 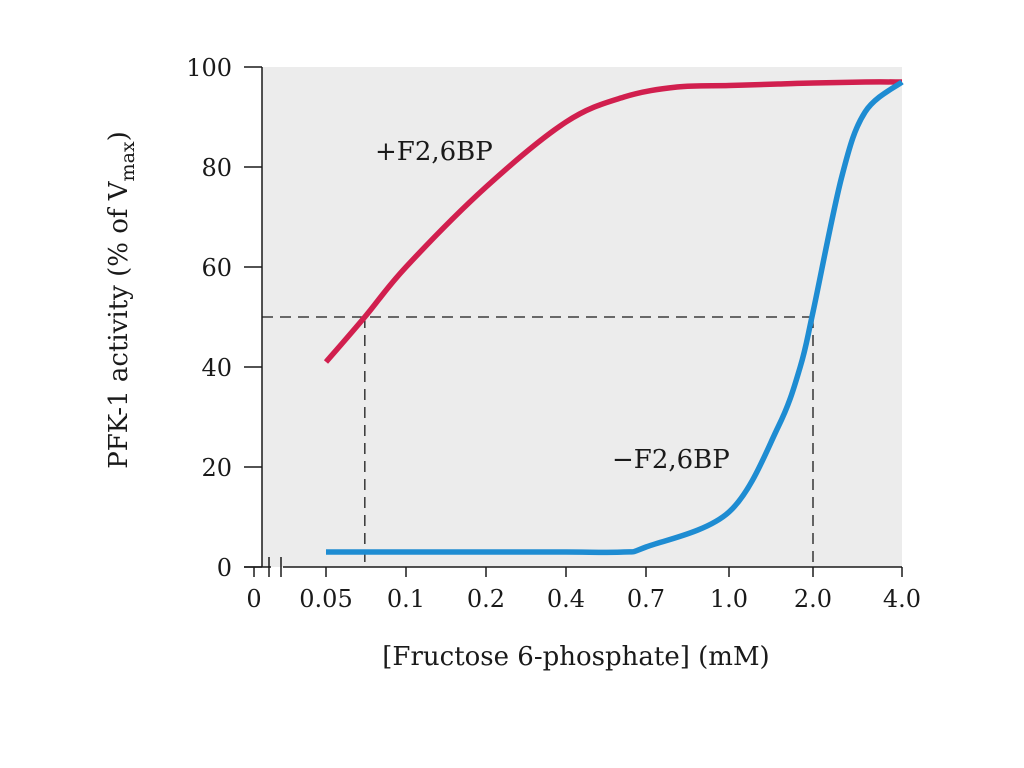 I want to click on y-axis-title: PFK-1 activity (% of Vmax), so click(x=121, y=300).